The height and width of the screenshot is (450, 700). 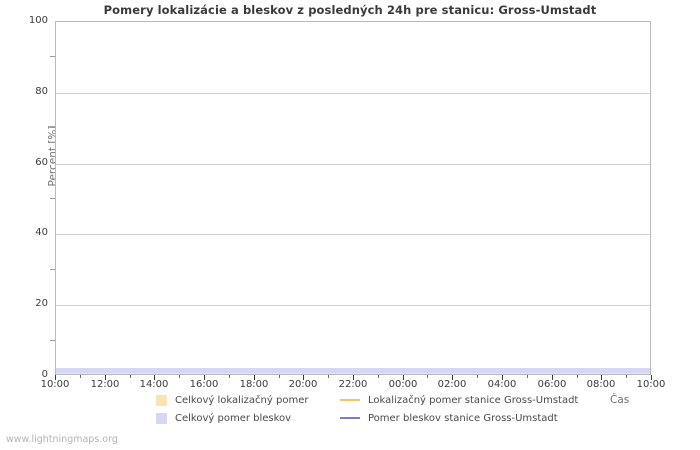 What do you see at coordinates (601, 384) in the screenshot?
I see `x-tick-label: 08:00` at bounding box center [601, 384].